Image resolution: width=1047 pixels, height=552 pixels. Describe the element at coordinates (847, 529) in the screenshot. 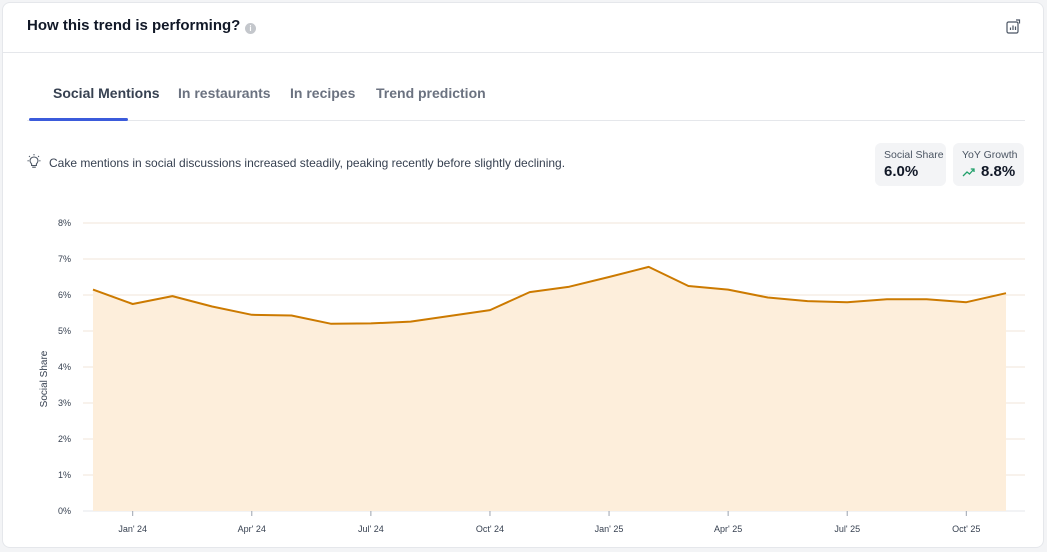

I see `x-tick-label: Jul' 25` at that location.